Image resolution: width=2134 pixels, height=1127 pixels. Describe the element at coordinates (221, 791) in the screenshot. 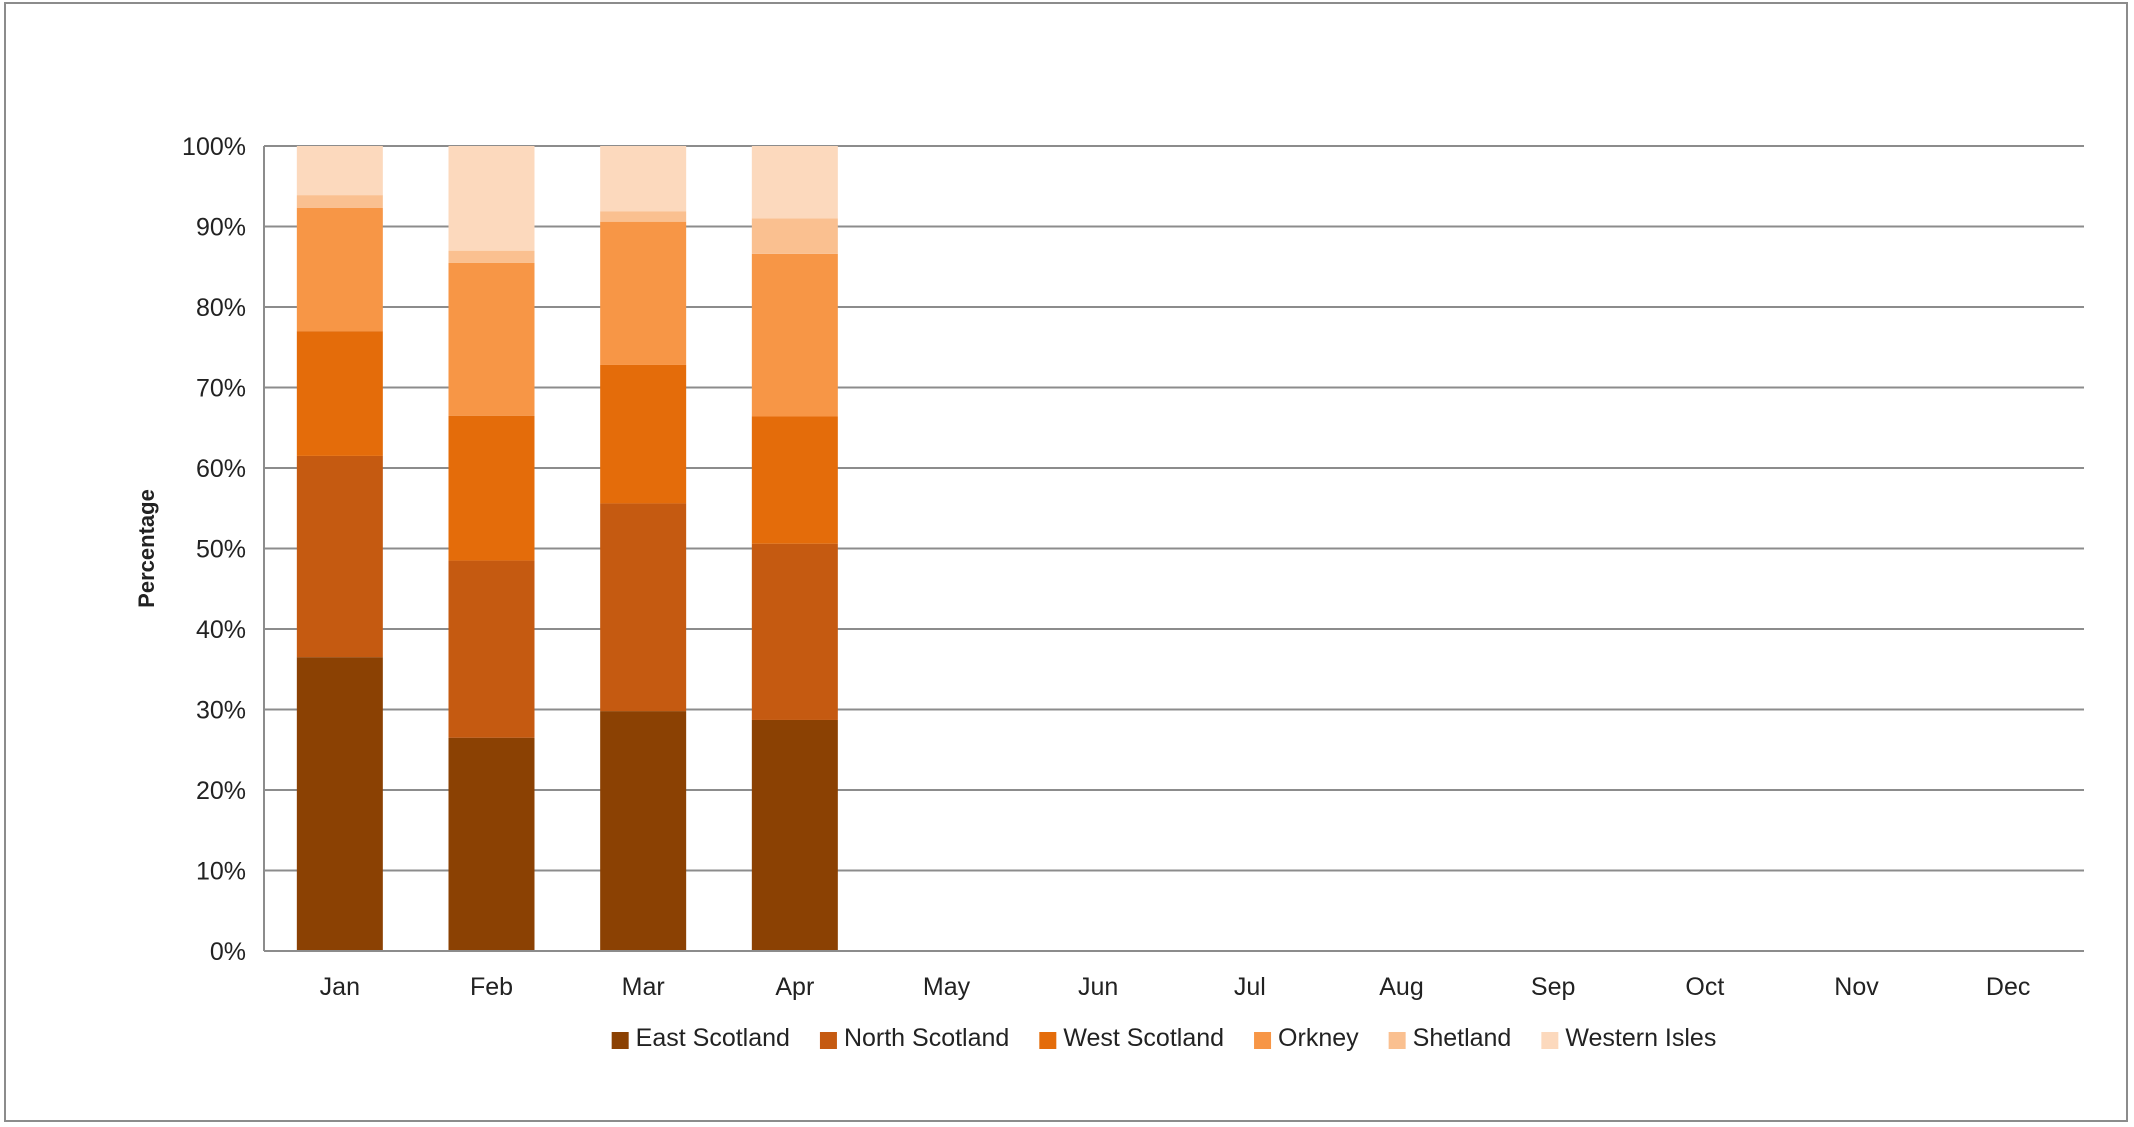

I see `y-tick-label: 20%` at that location.